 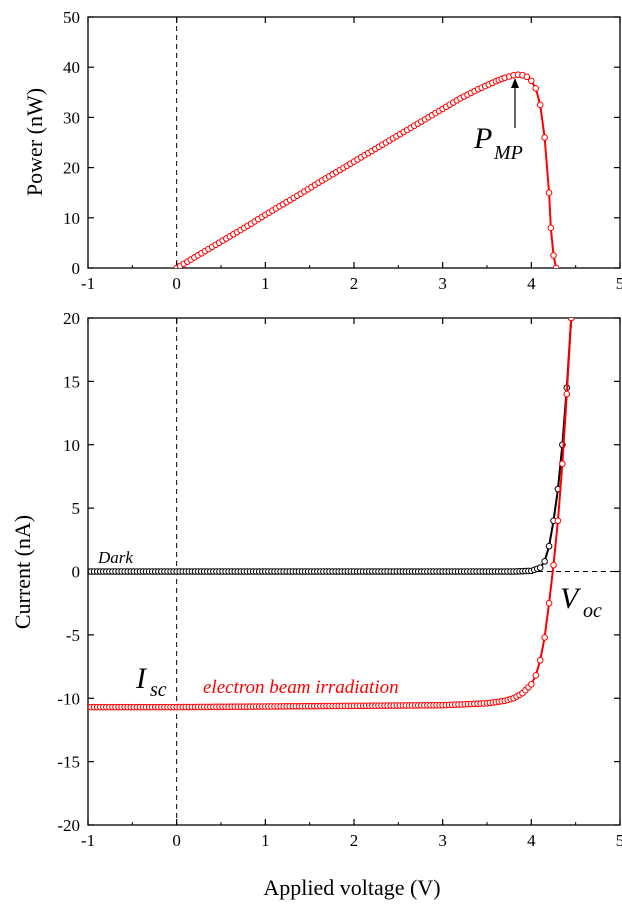 I want to click on isc-annotation: I sc, so click(x=151, y=681).